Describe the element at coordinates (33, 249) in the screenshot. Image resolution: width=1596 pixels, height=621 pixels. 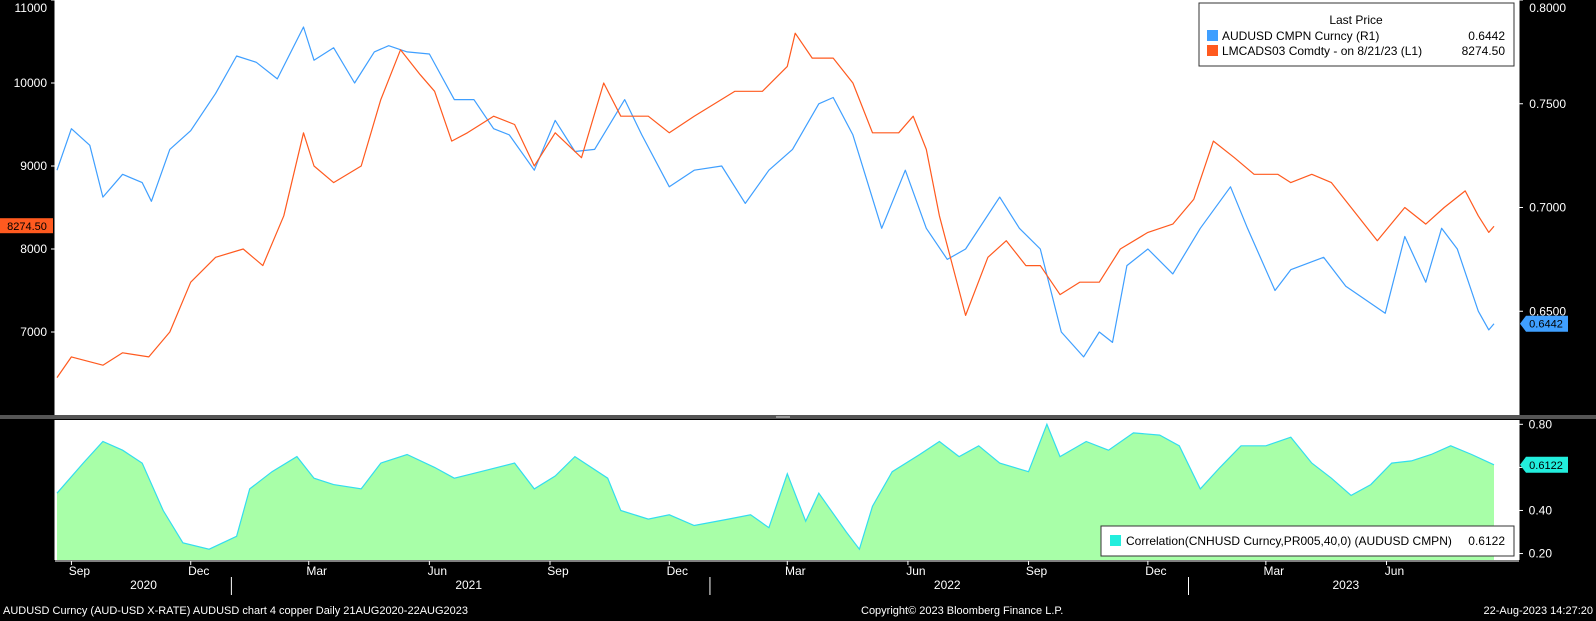
I see `left-tick-label: 8000` at that location.